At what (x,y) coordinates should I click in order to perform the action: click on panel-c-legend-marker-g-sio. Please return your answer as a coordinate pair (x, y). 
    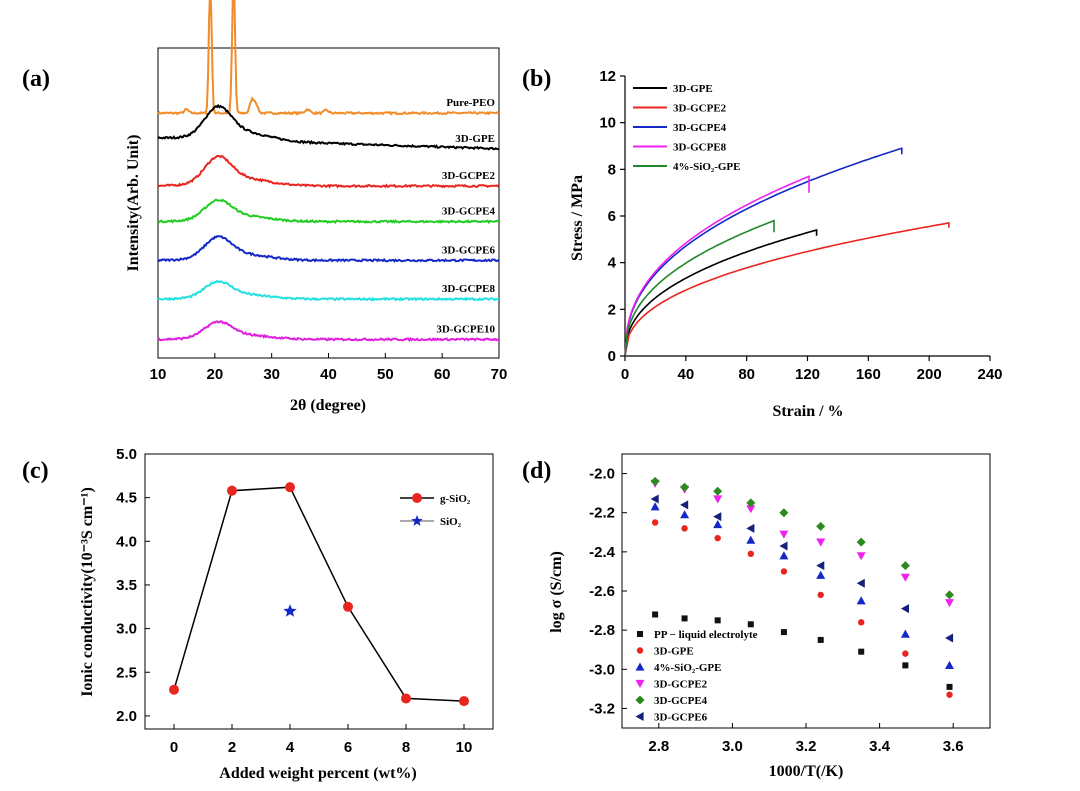
    Looking at the image, I should click on (417, 498).